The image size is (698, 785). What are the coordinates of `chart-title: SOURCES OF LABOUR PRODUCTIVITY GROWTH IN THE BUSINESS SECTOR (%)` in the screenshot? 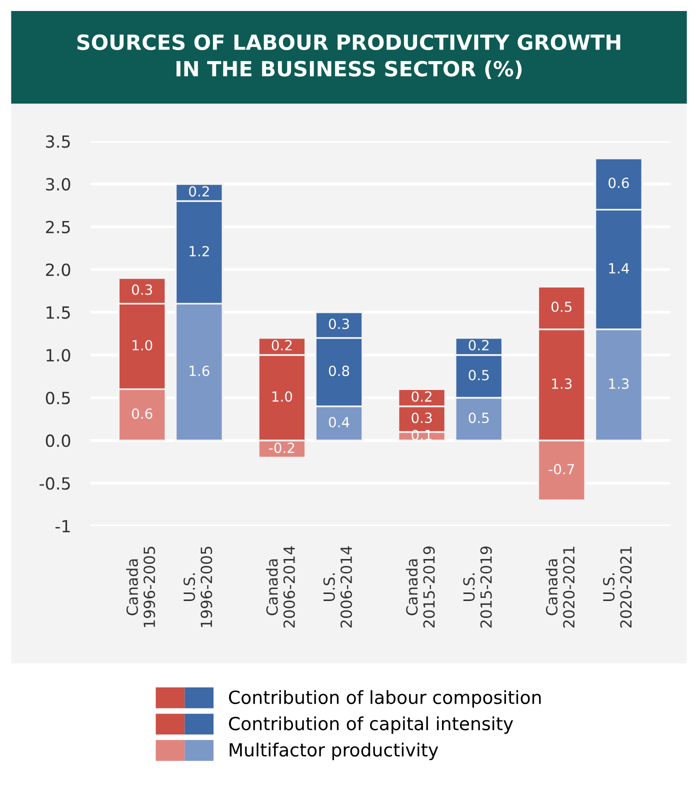 It's located at (348, 57).